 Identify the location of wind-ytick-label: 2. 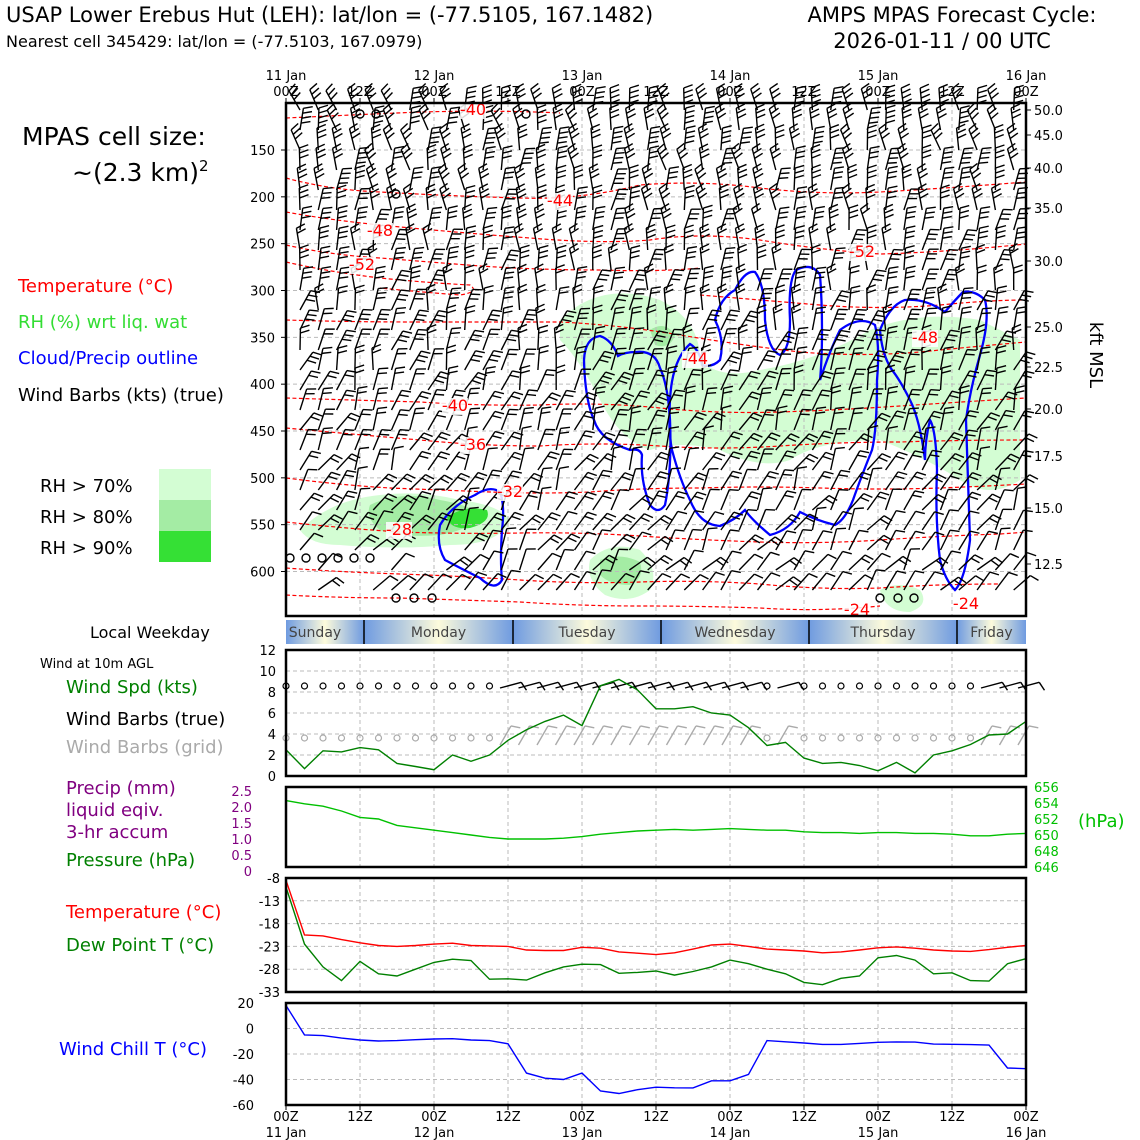
(272, 756).